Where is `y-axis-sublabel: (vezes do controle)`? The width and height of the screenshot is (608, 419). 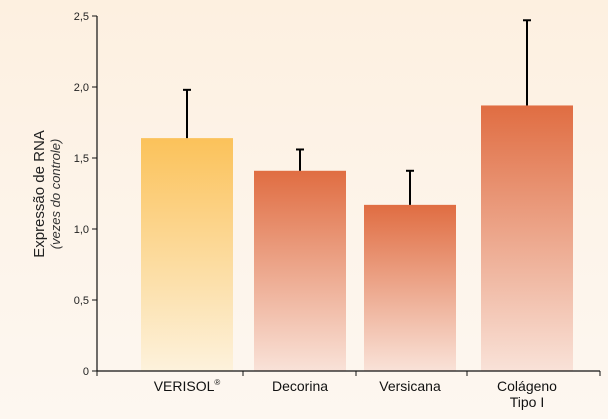
y-axis-sublabel: (vezes do controle) is located at coordinates (55, 194).